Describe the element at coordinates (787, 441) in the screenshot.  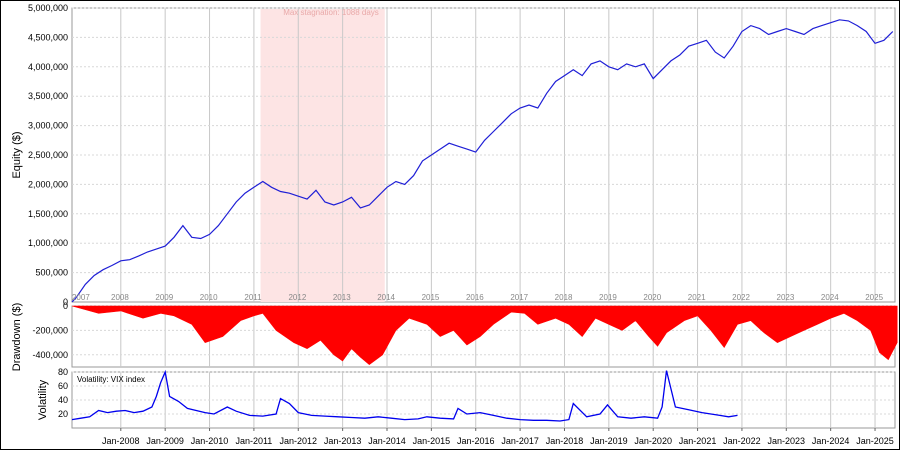
I see `x-tick-label: Jan-2023` at that location.